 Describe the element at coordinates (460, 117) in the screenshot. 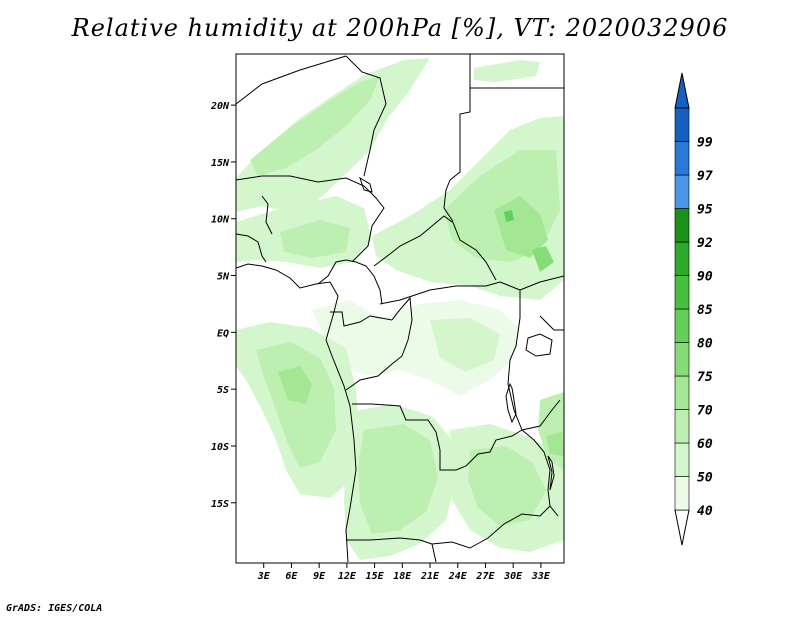

I see `border-libya-egypt` at that location.